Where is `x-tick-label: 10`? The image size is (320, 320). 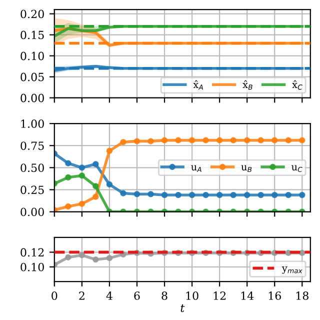
x-tick-label: 10 is located at coordinates (192, 296).